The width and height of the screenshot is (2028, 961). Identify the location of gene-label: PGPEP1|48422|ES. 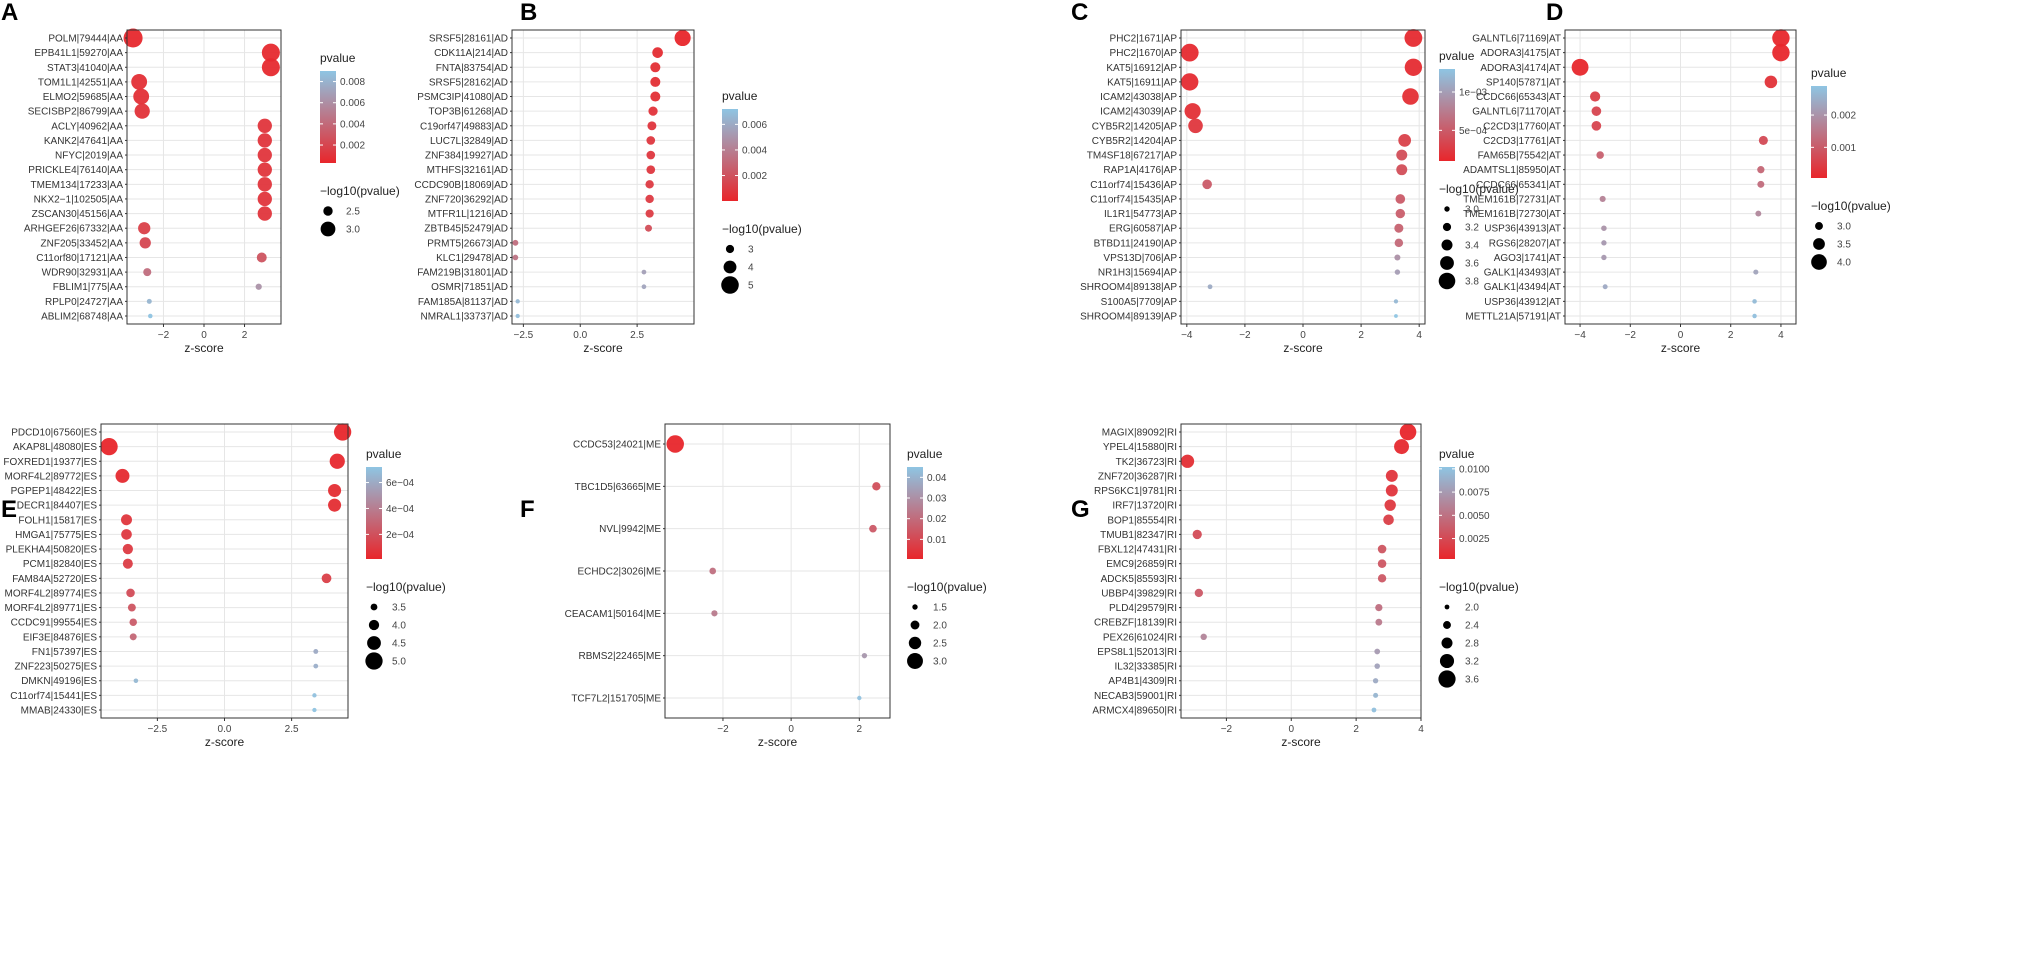
(54, 491).